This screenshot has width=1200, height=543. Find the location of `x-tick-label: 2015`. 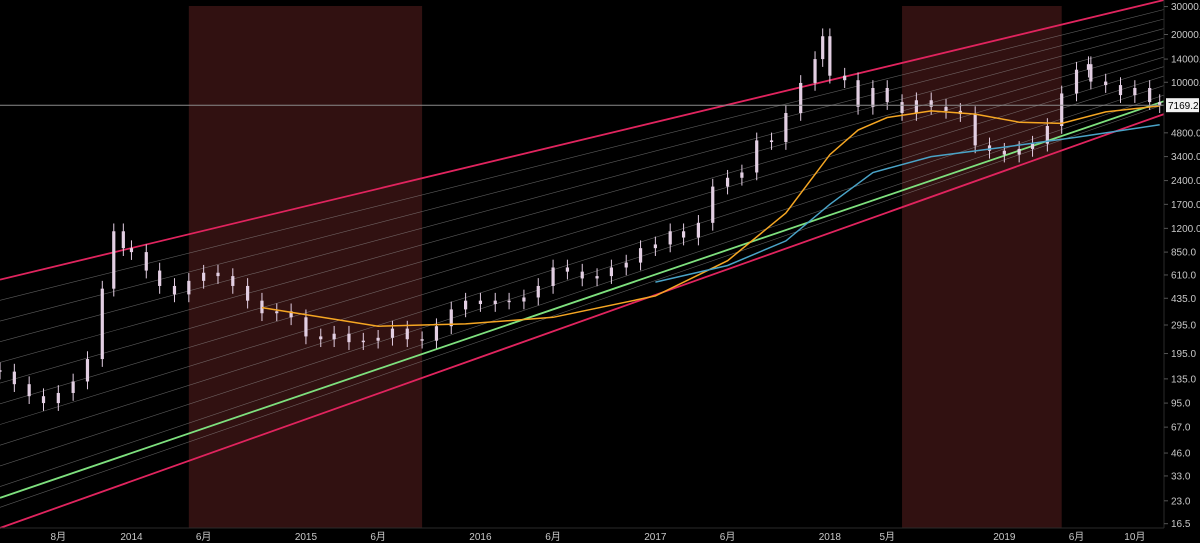

x-tick-label: 2015 is located at coordinates (306, 537).